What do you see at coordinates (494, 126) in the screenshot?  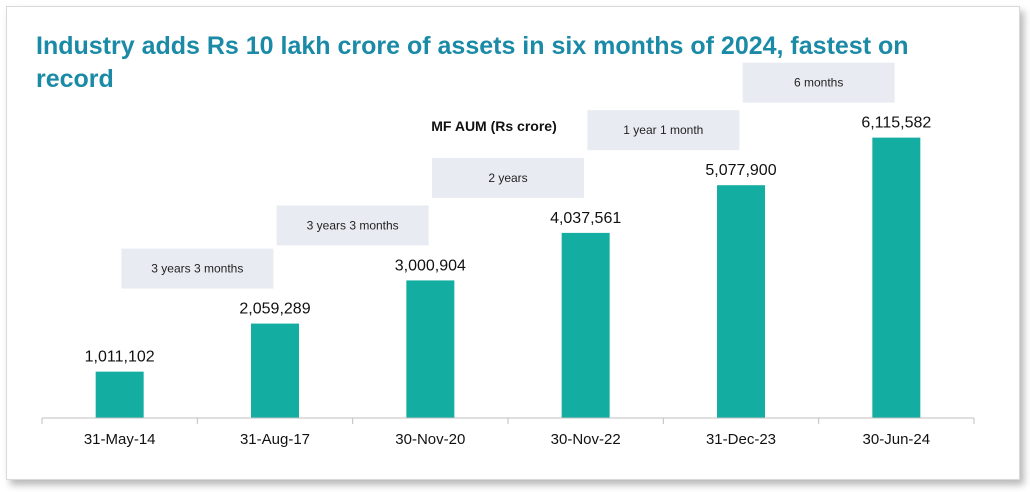 I see `chart-title: MF AUM (Rs crore)` at bounding box center [494, 126].